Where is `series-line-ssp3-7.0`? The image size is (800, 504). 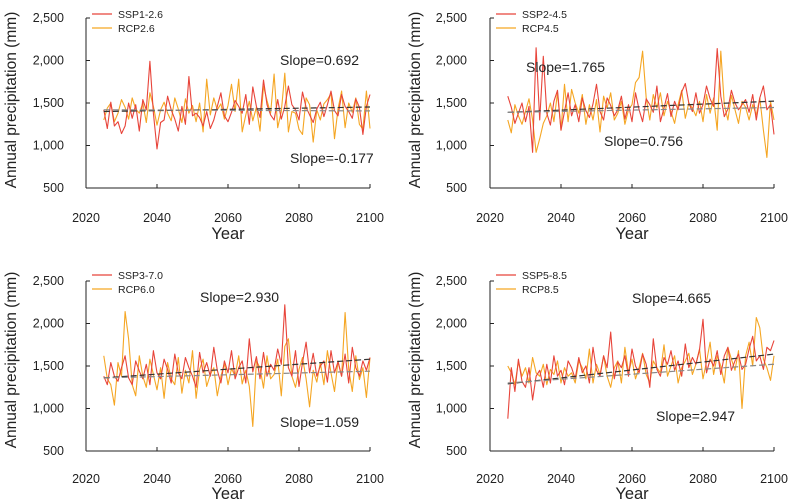
series-line-ssp3-7.0 is located at coordinates (237, 346).